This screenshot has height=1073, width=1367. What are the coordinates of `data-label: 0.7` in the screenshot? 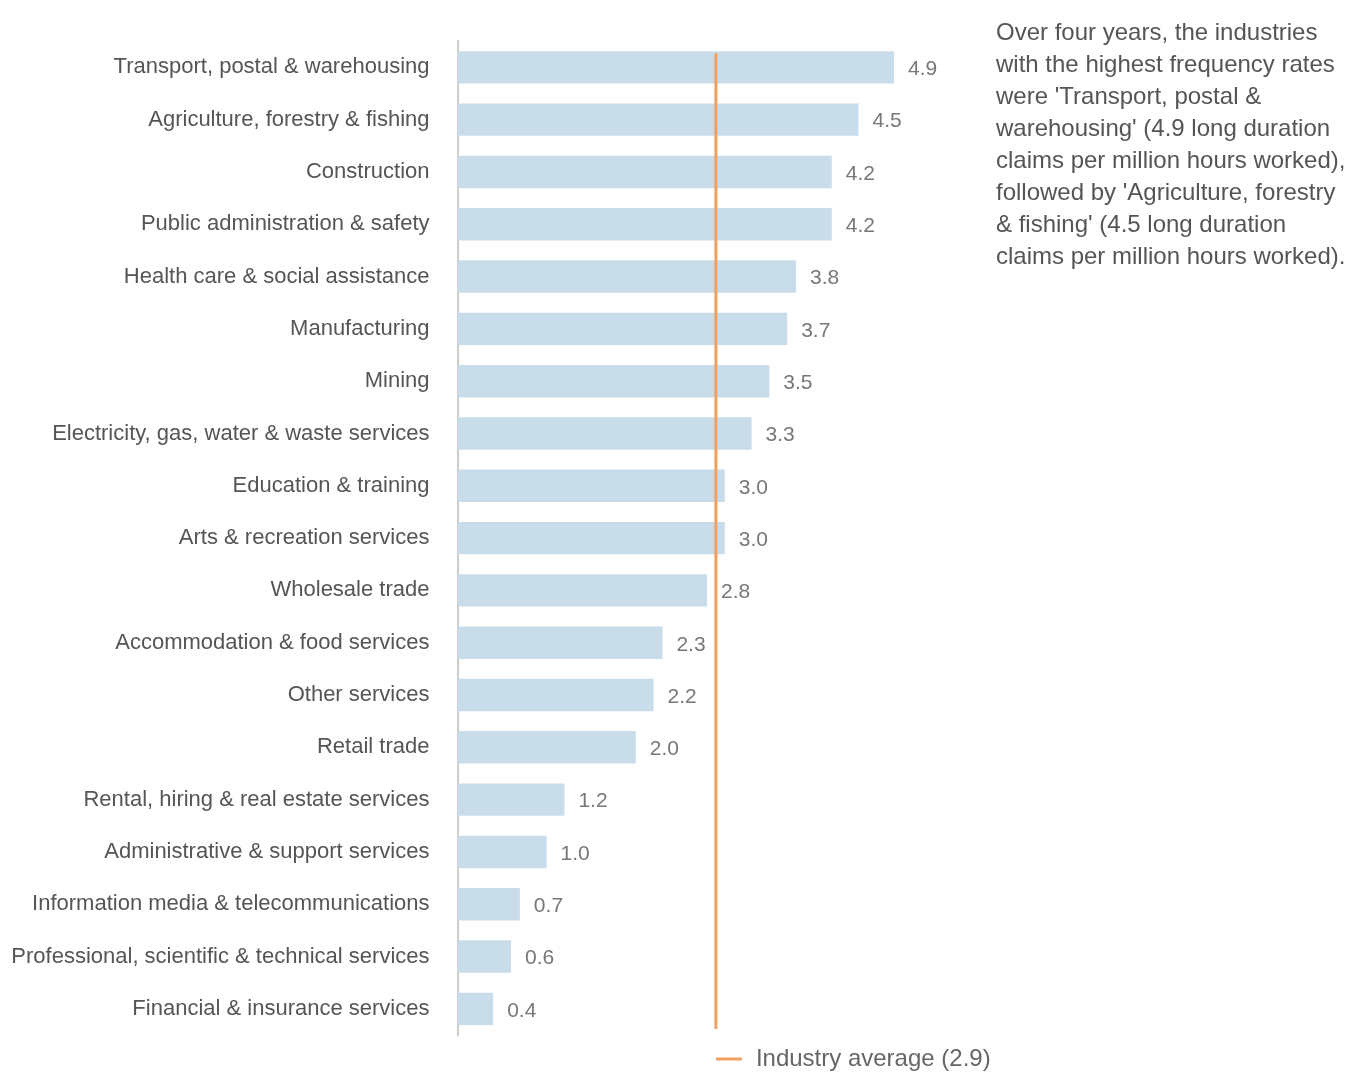 It's located at (548, 905).